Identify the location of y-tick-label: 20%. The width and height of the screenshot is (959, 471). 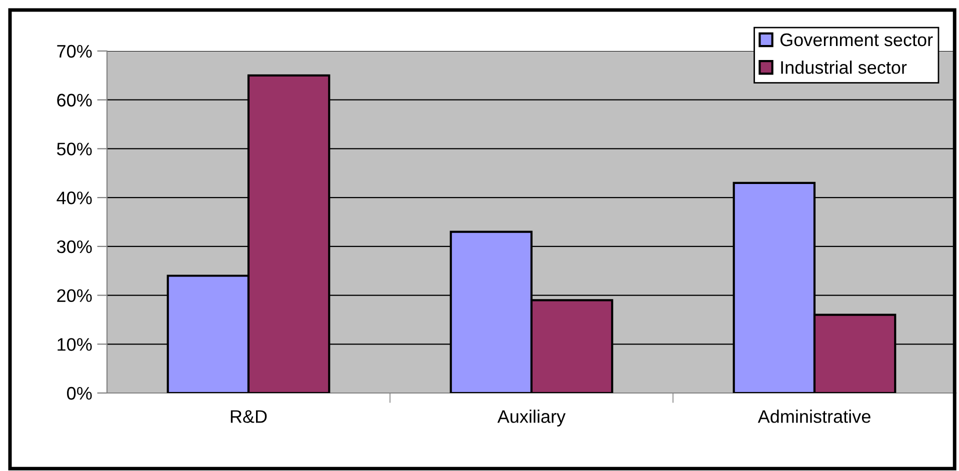
(74, 295).